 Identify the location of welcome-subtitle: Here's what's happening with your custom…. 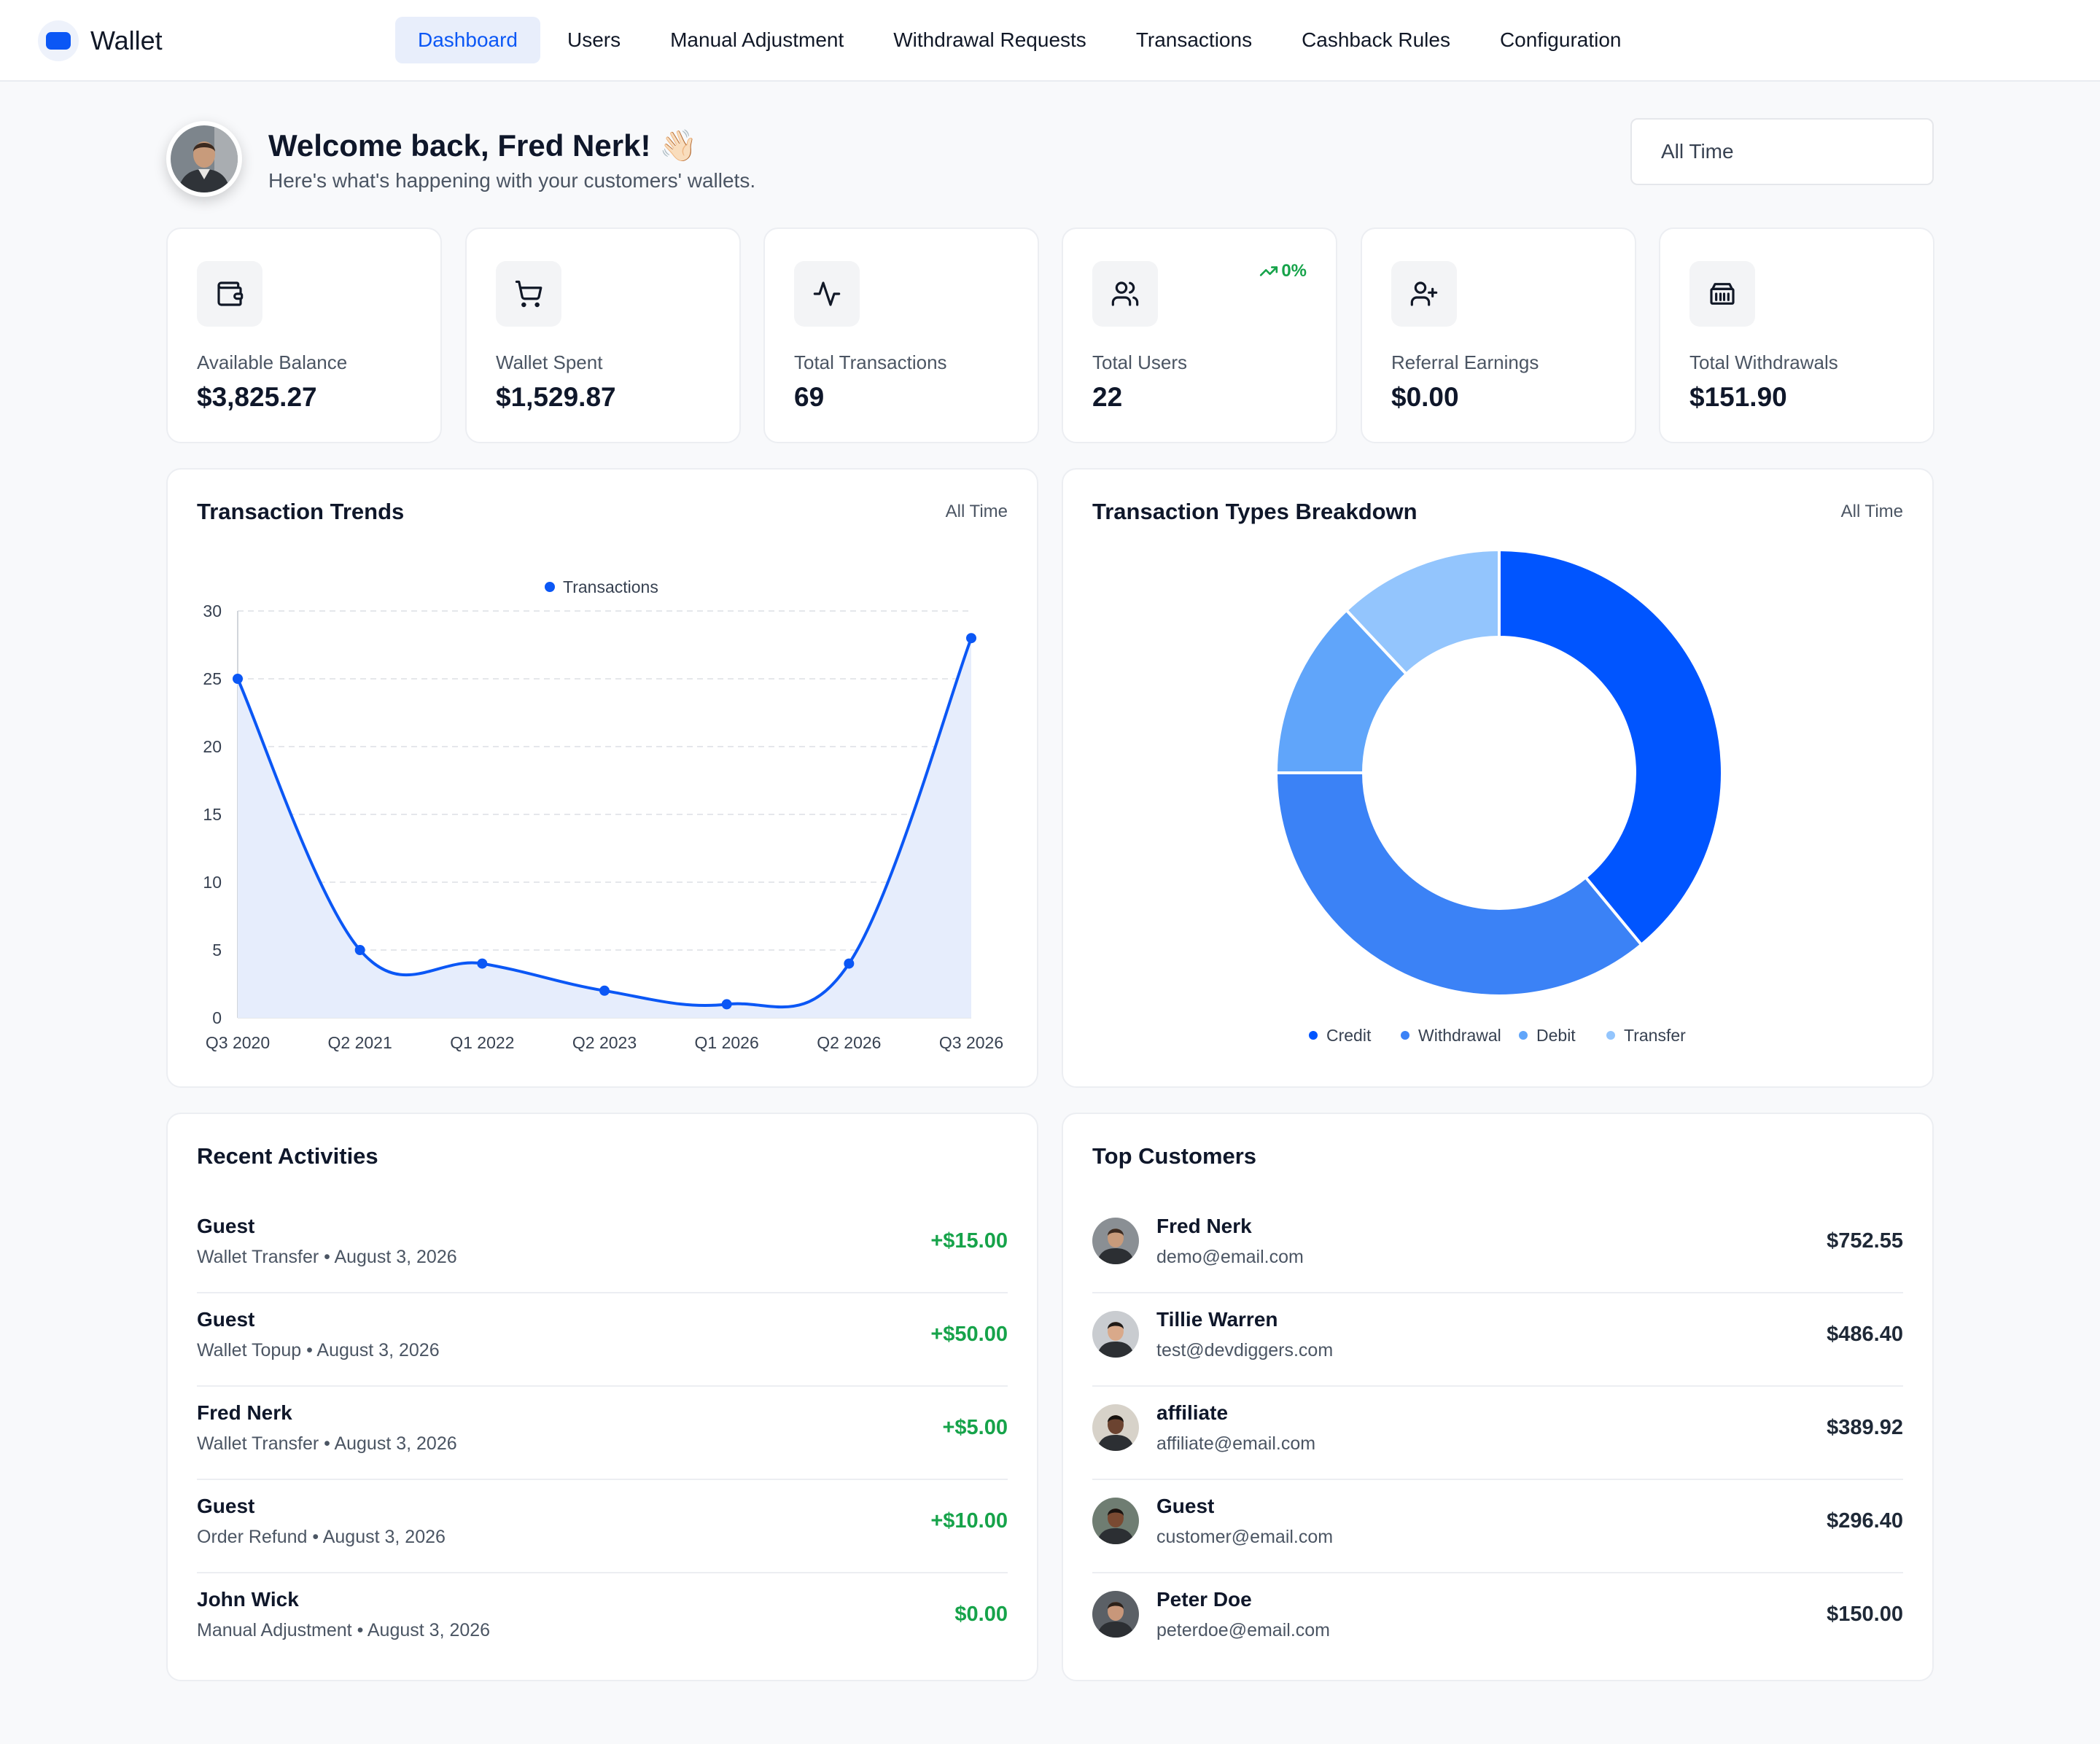
(512, 180).